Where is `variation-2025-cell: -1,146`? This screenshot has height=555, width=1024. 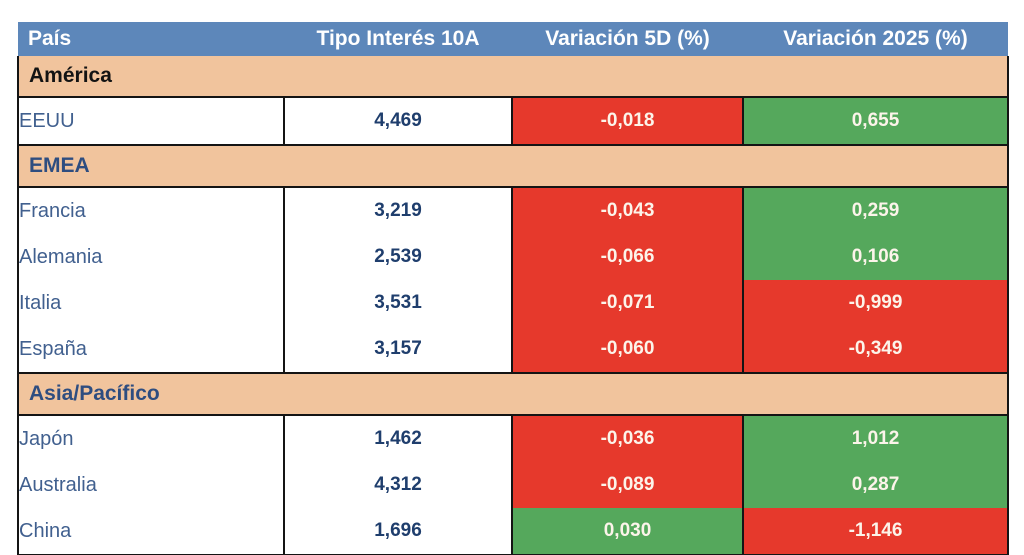 variation-2025-cell: -1,146 is located at coordinates (875, 531).